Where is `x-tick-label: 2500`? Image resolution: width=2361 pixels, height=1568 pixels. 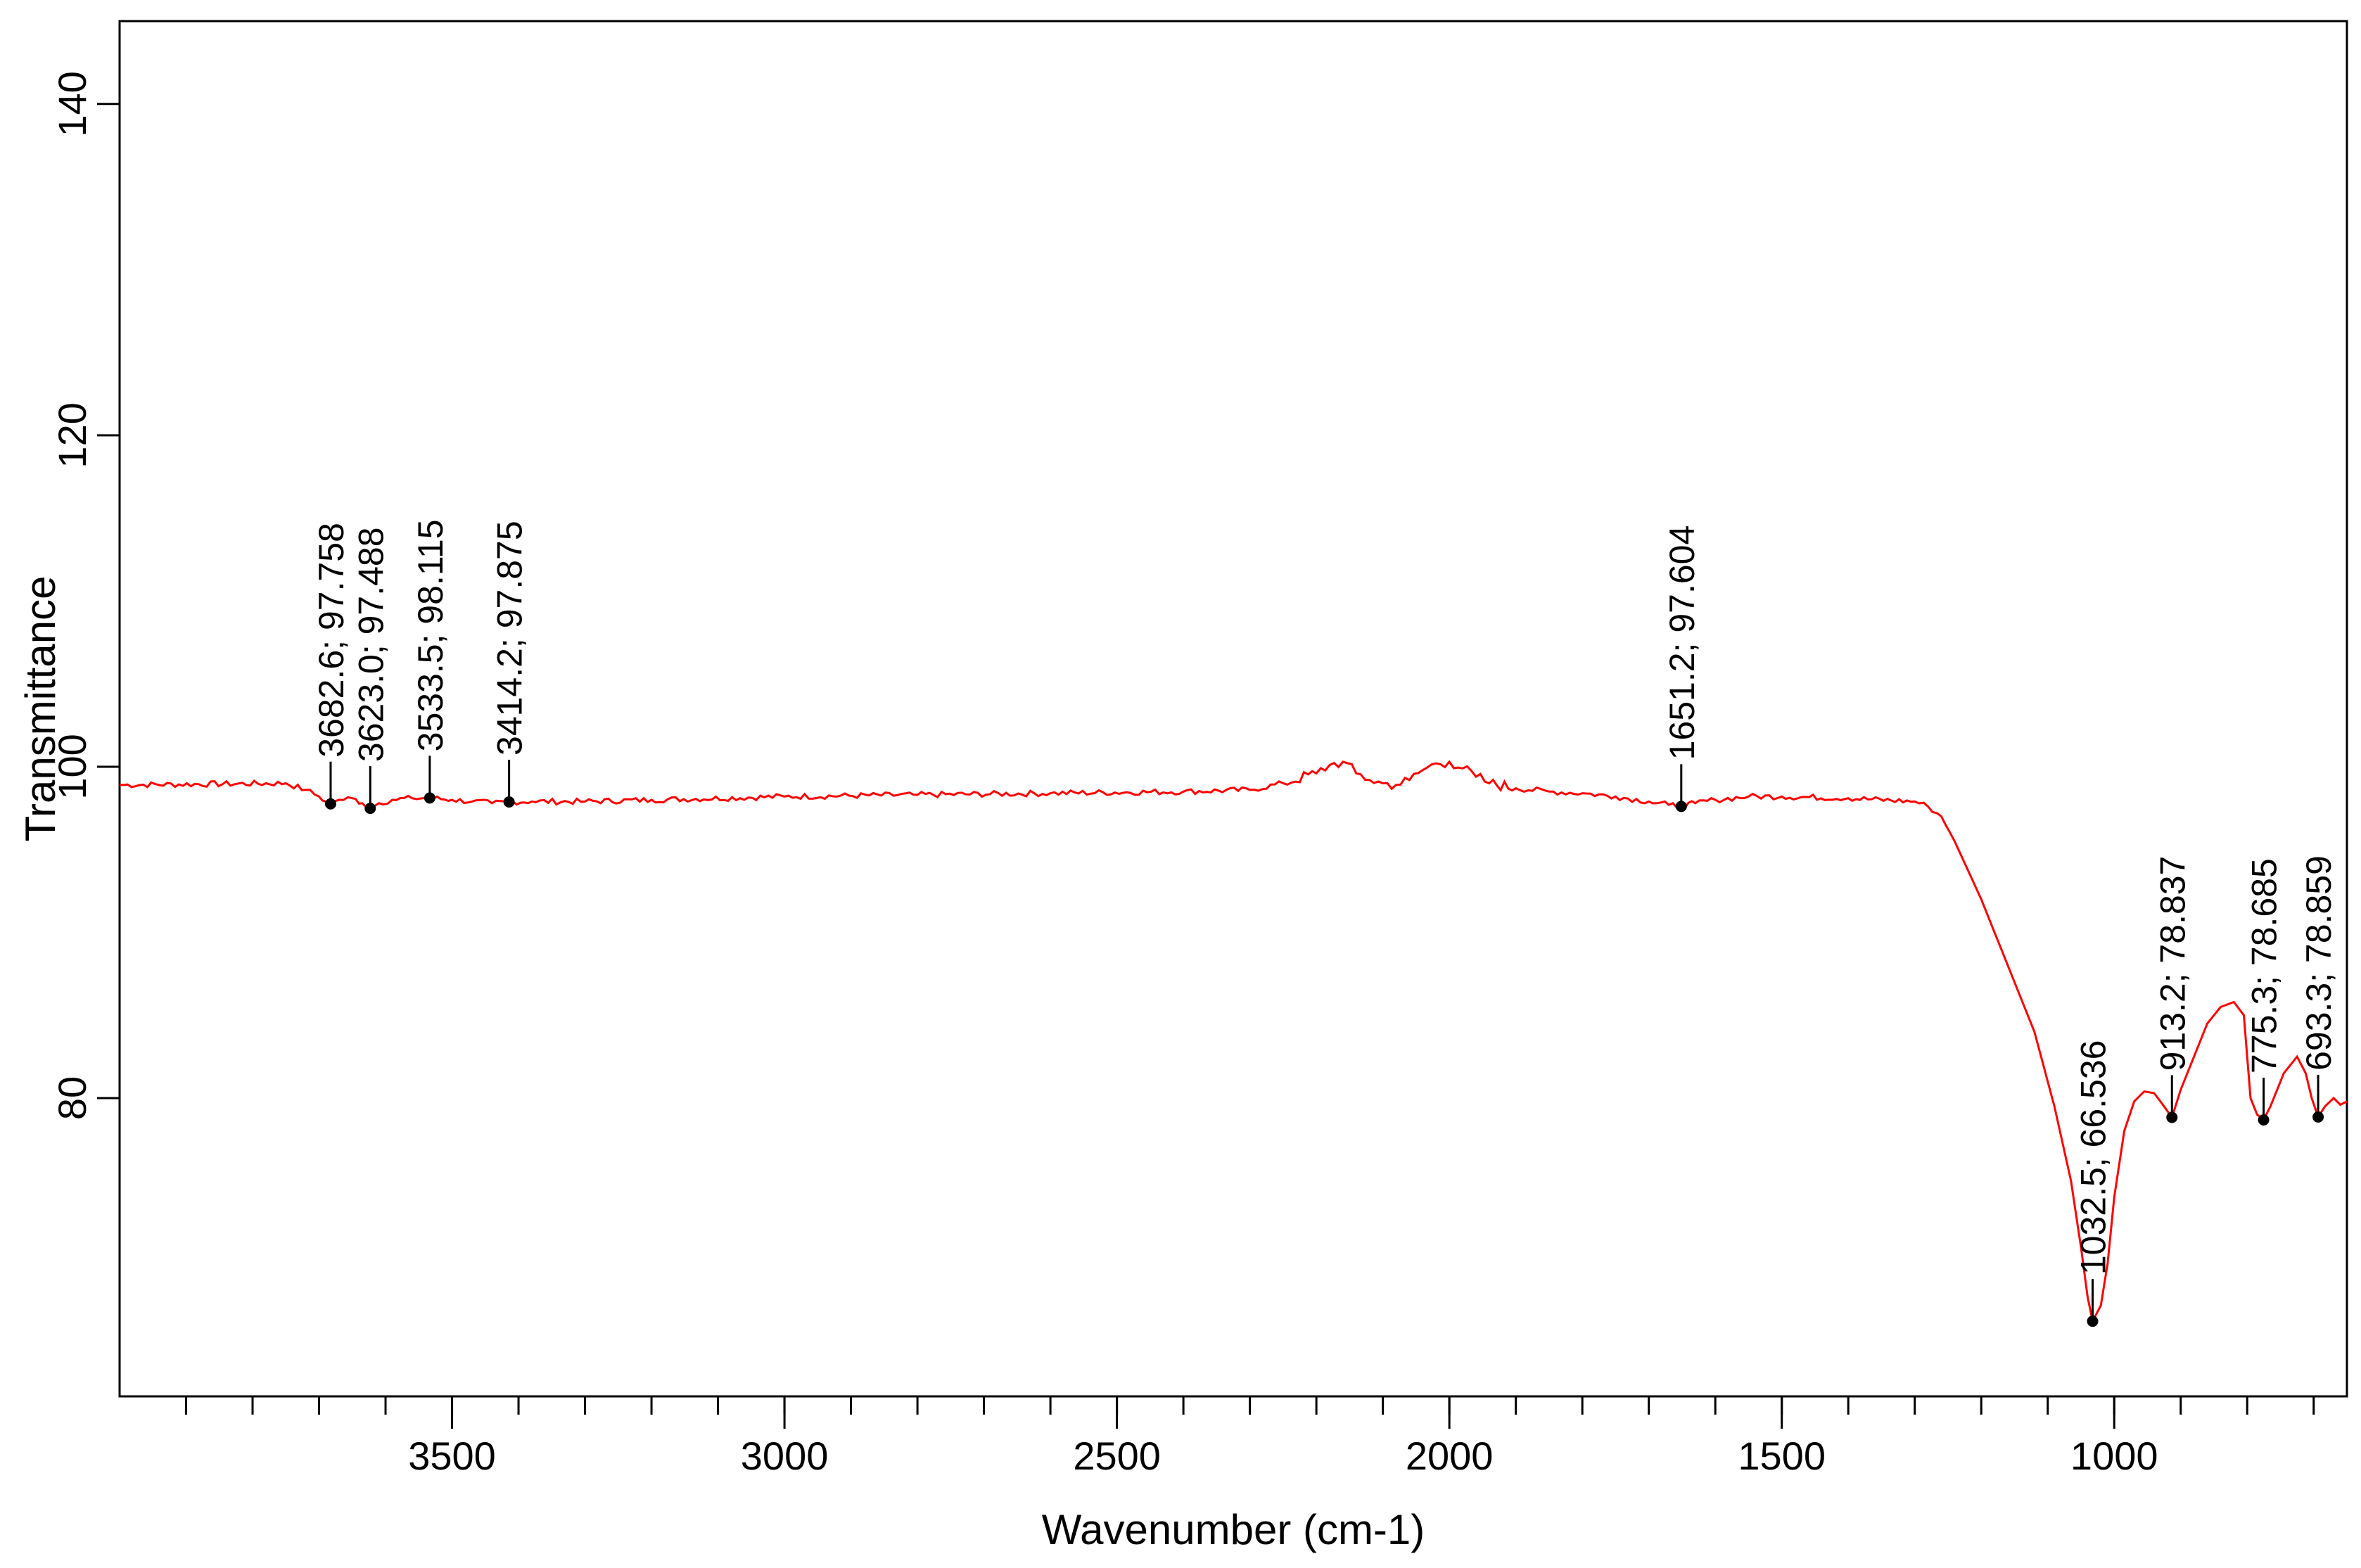 x-tick-label: 2500 is located at coordinates (1117, 1456).